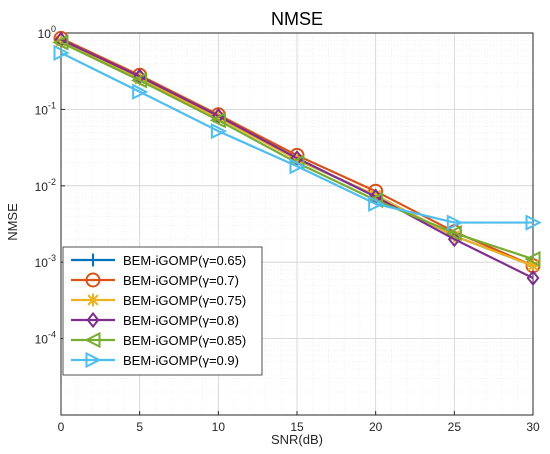 The image size is (550, 454). What do you see at coordinates (455, 427) in the screenshot?
I see `x-tick-label: 25` at bounding box center [455, 427].